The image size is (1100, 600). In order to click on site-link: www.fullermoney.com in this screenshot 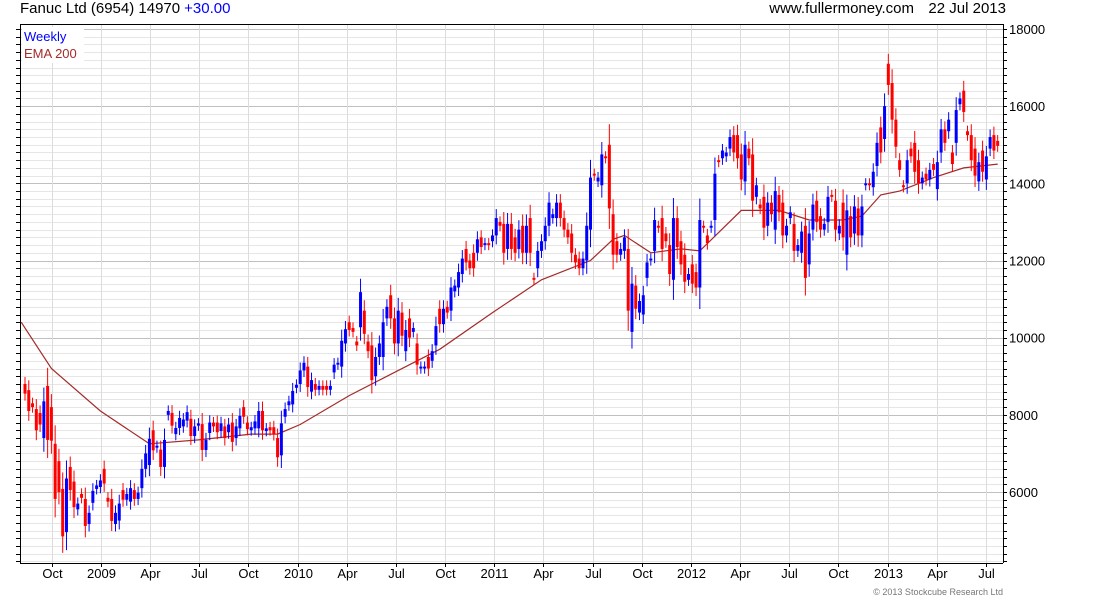, I will do `click(841, 8)`.